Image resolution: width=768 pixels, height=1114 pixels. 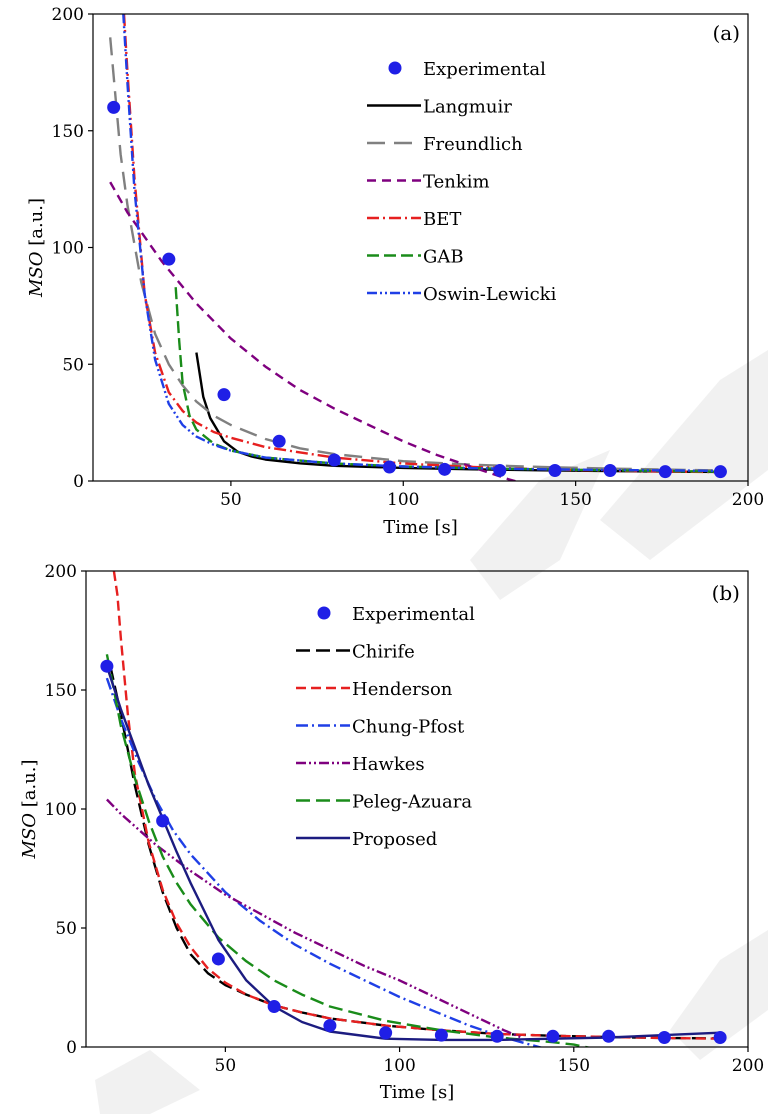 What do you see at coordinates (412, 802) in the screenshot?
I see `legend-label-peleg-azuara: Peleg-Azuara` at bounding box center [412, 802].